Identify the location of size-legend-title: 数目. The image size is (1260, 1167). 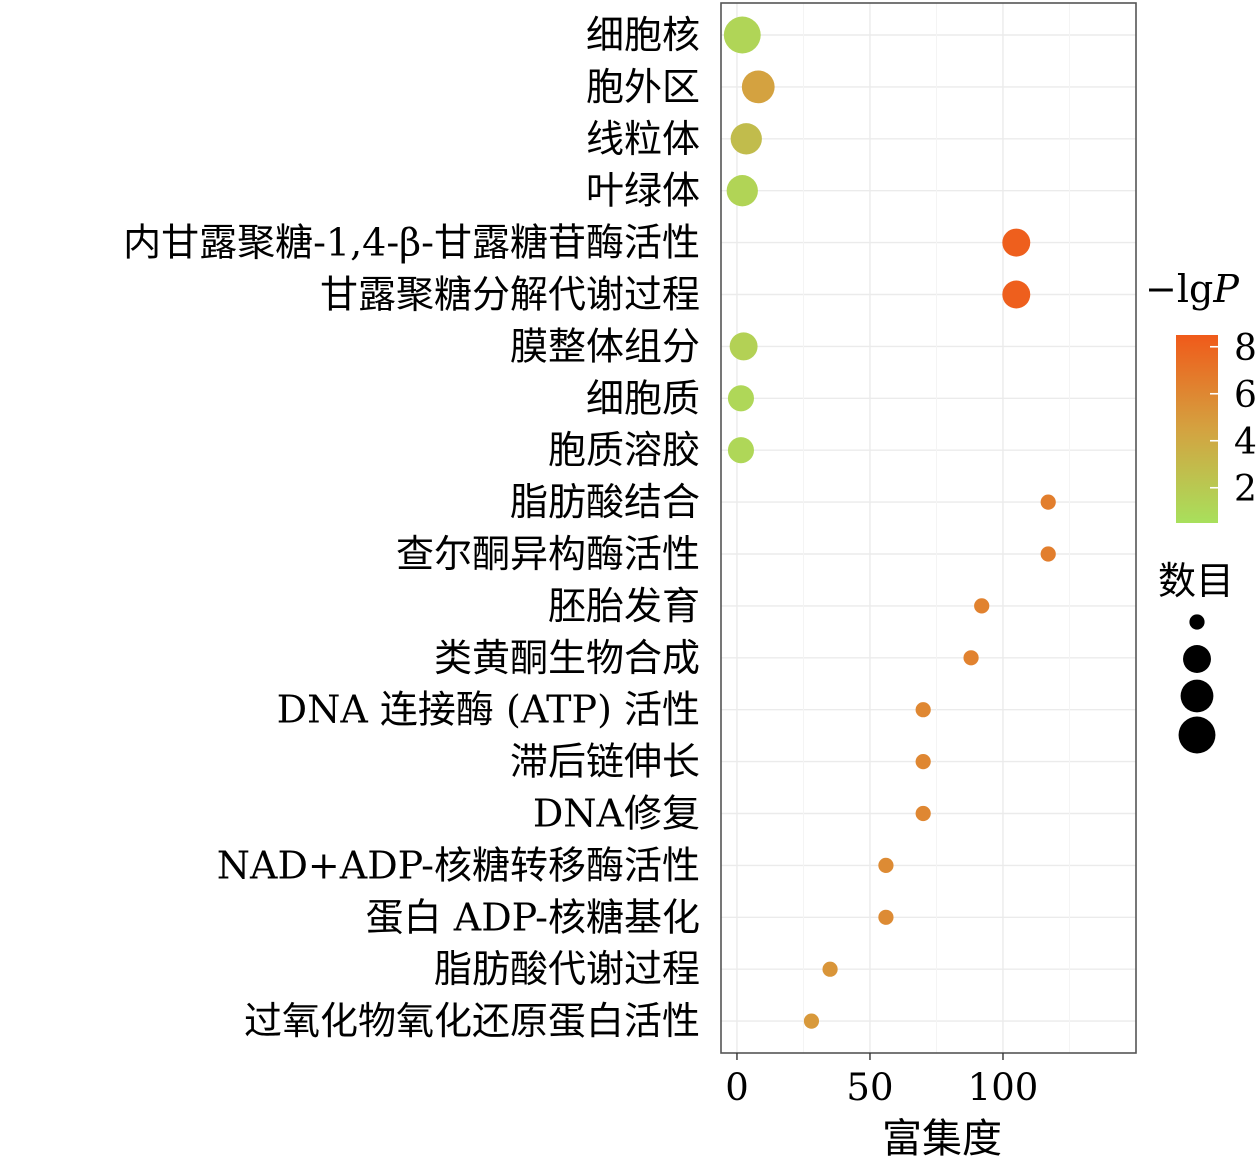
(1196, 581).